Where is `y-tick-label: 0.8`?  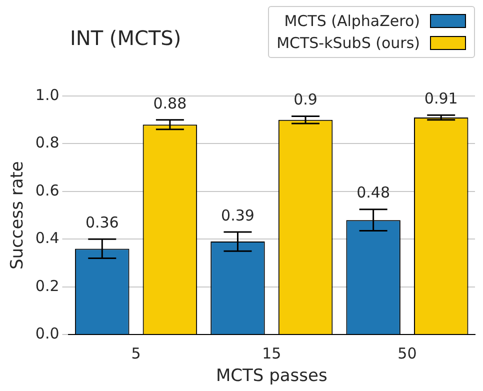 y-tick-label: 0.8 is located at coordinates (47, 143).